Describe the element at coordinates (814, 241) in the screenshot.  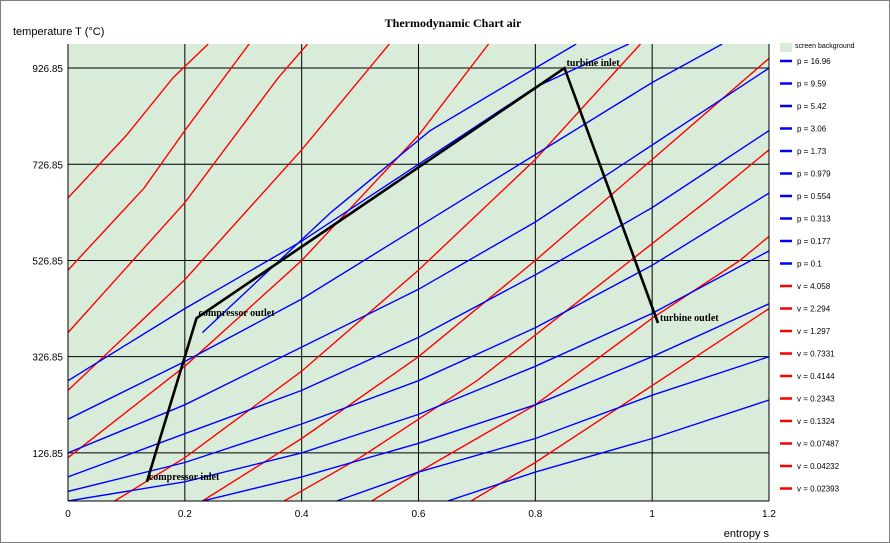
I see `legend-entry-label: p = 0.177` at that location.